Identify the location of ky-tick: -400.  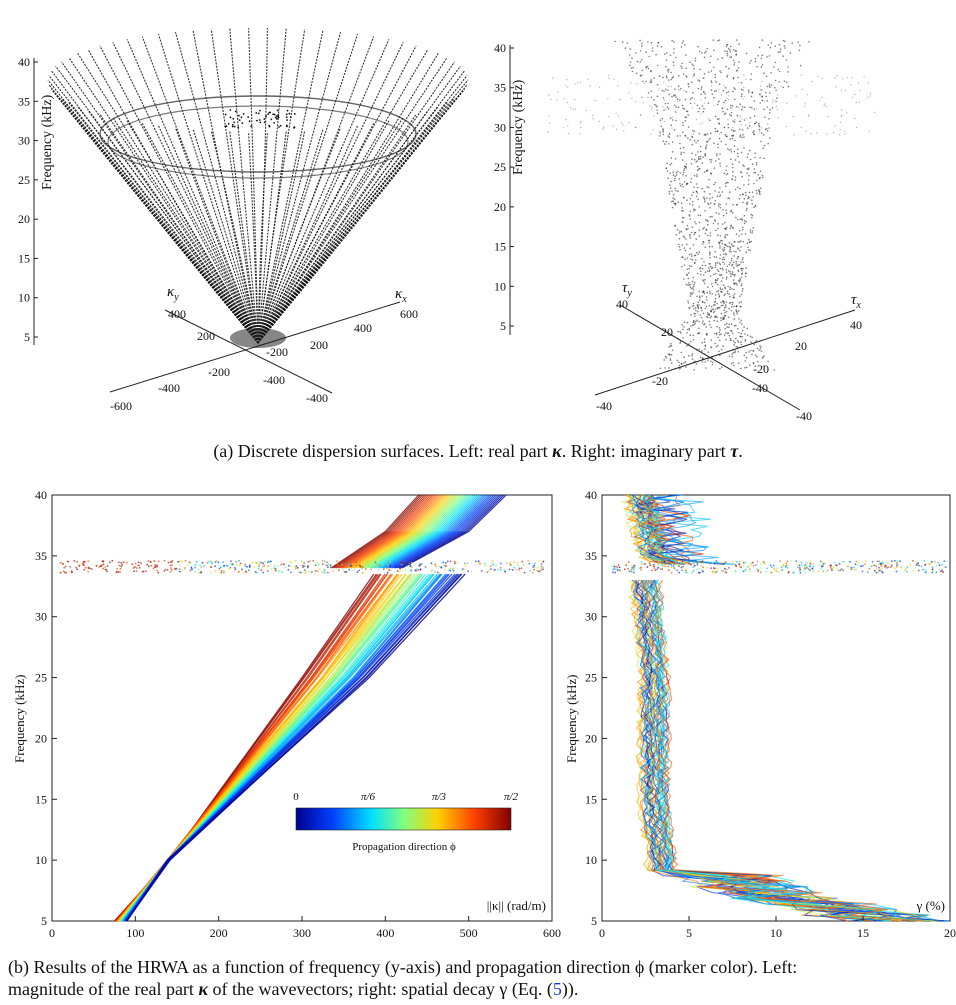
(317, 398).